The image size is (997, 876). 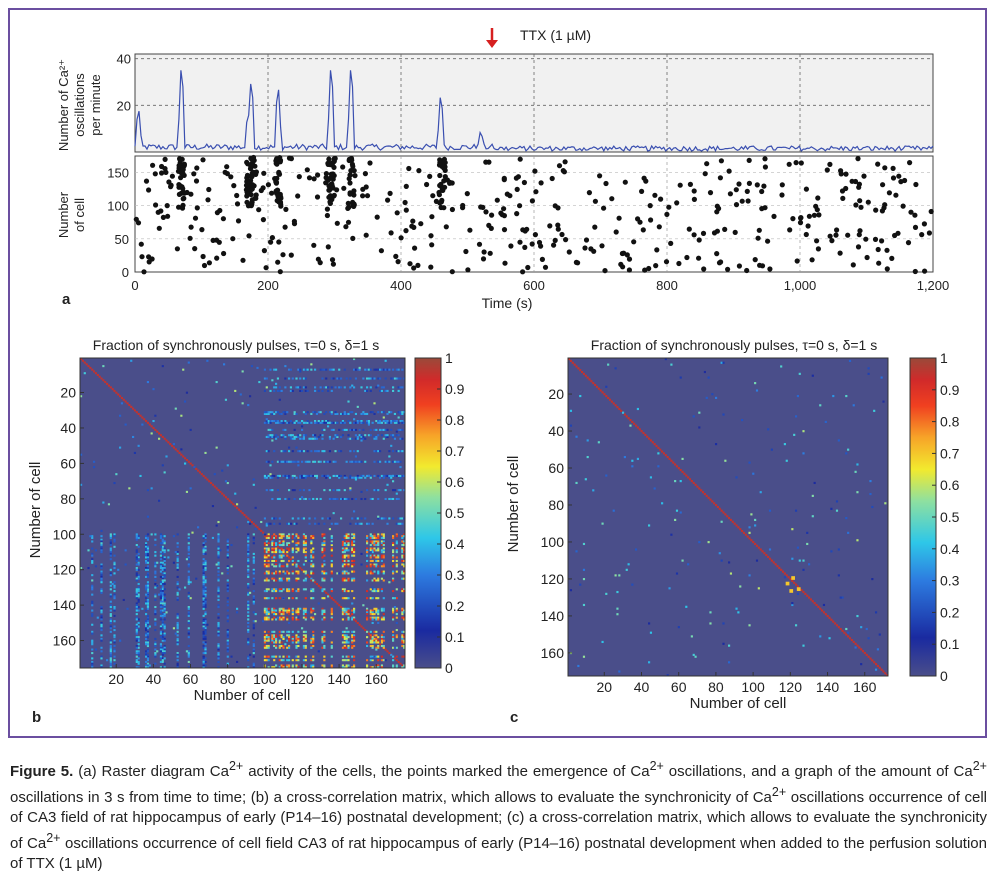 What do you see at coordinates (556, 505) in the screenshot?
I see `matrix-ytick-label: 80` at bounding box center [556, 505].